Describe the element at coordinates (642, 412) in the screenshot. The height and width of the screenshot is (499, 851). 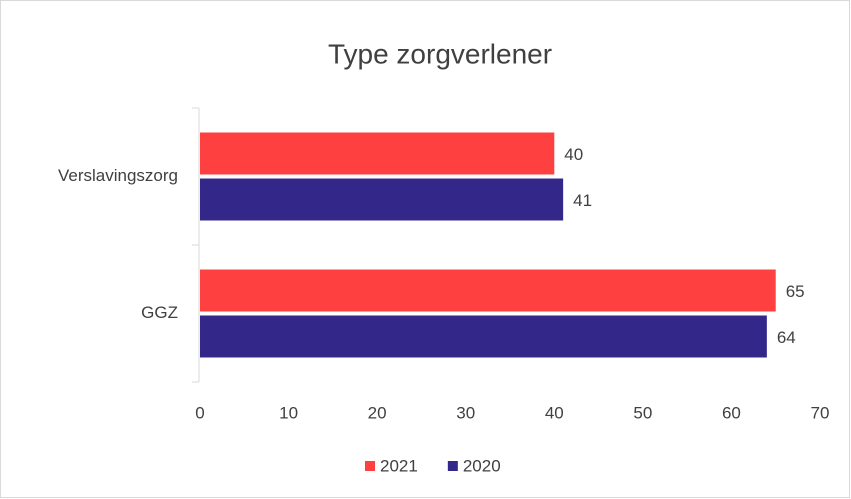
I see `x-tick-label: 50` at that location.